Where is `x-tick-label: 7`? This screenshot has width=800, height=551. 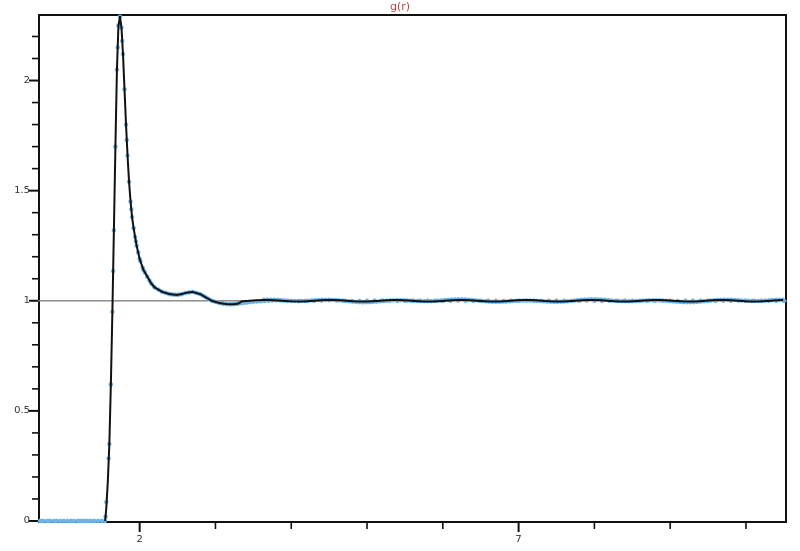 x-tick-label: 7 is located at coordinates (518, 539).